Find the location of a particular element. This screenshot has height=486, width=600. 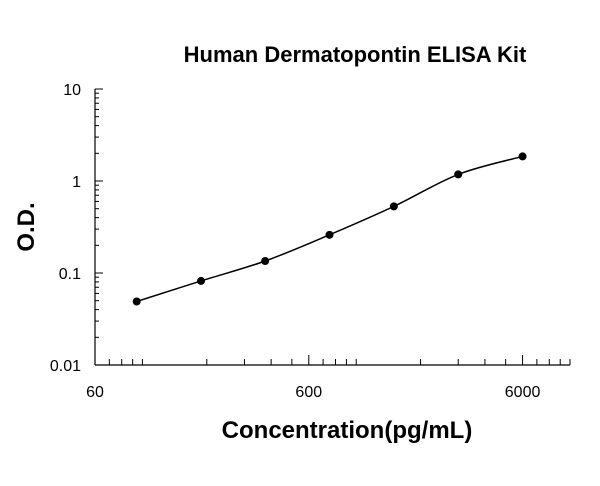

y-tick-label: 10 is located at coordinates (72, 90).